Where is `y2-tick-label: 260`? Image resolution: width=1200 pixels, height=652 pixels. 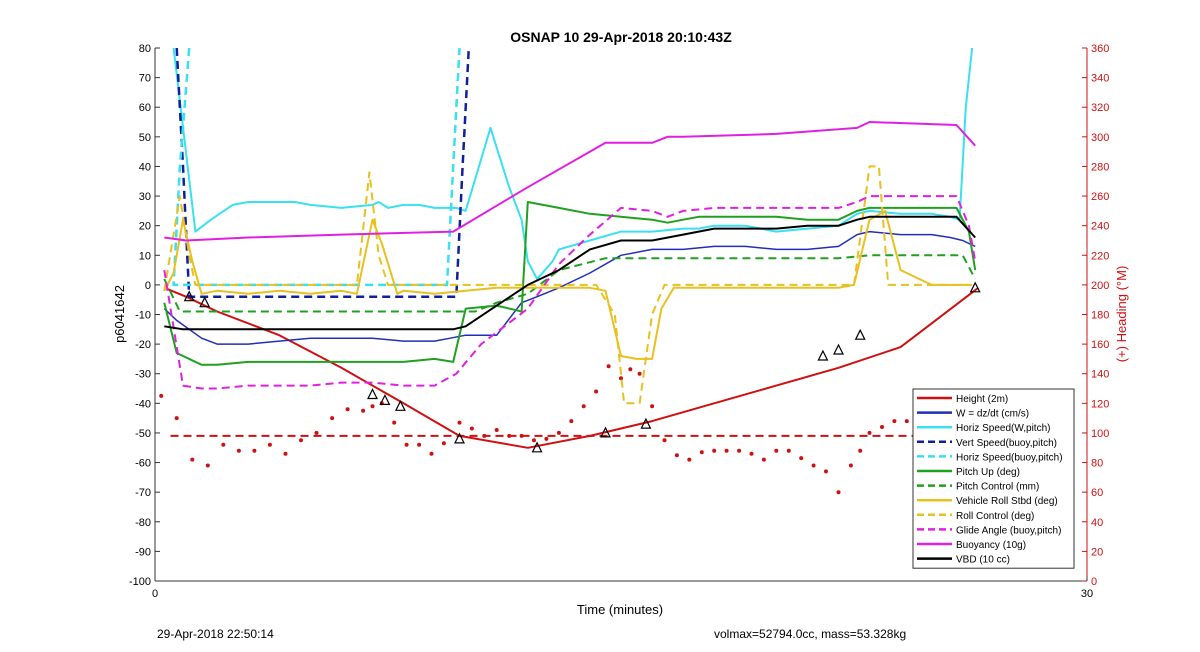
y2-tick-label: 260 is located at coordinates (1100, 197).